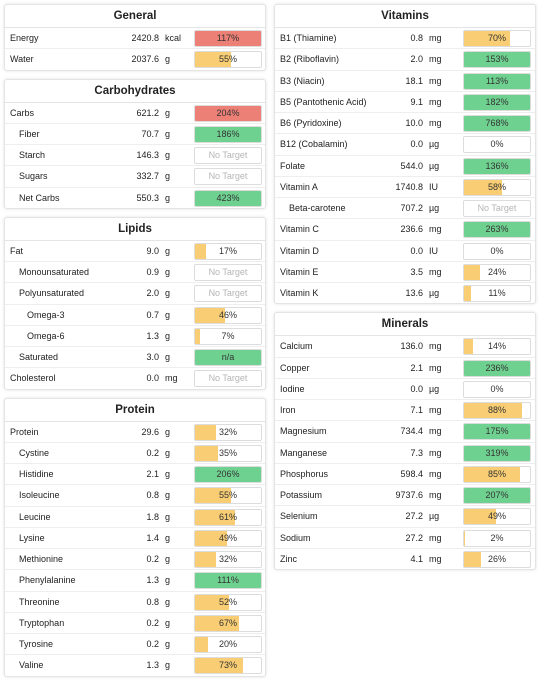 This screenshot has height=685, width=540. I want to click on nutrient-unit: µg, so click(434, 165).